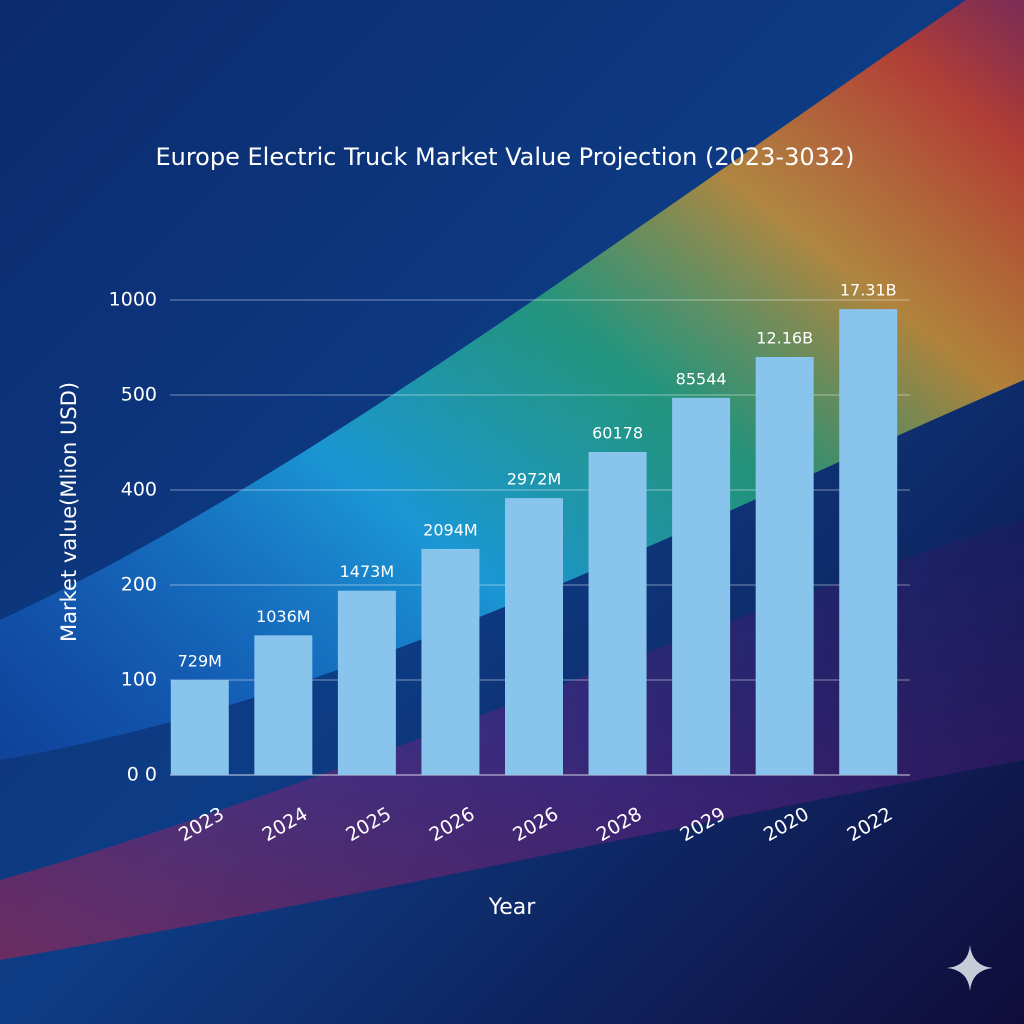 The width and height of the screenshot is (1024, 1024). What do you see at coordinates (139, 680) in the screenshot?
I see `y-tick-label: 100` at bounding box center [139, 680].